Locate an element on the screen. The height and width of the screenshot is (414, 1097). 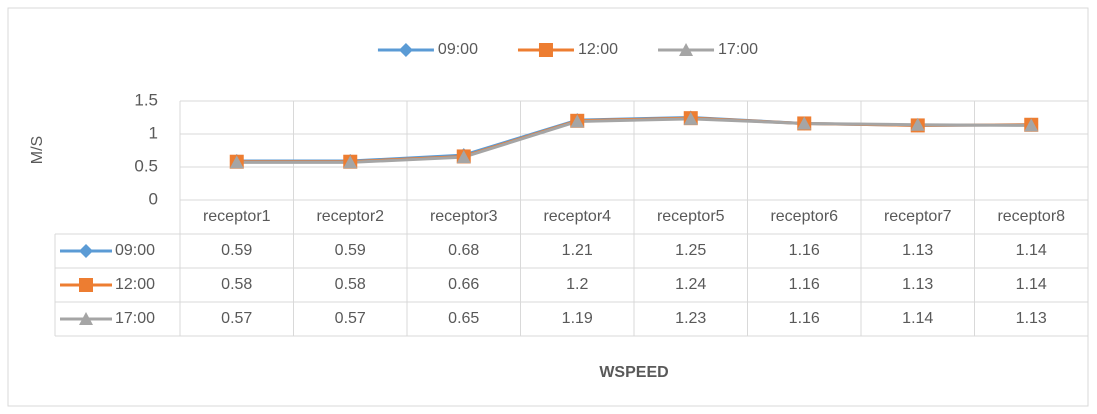
table-cell: 0.68 is located at coordinates (463, 250).